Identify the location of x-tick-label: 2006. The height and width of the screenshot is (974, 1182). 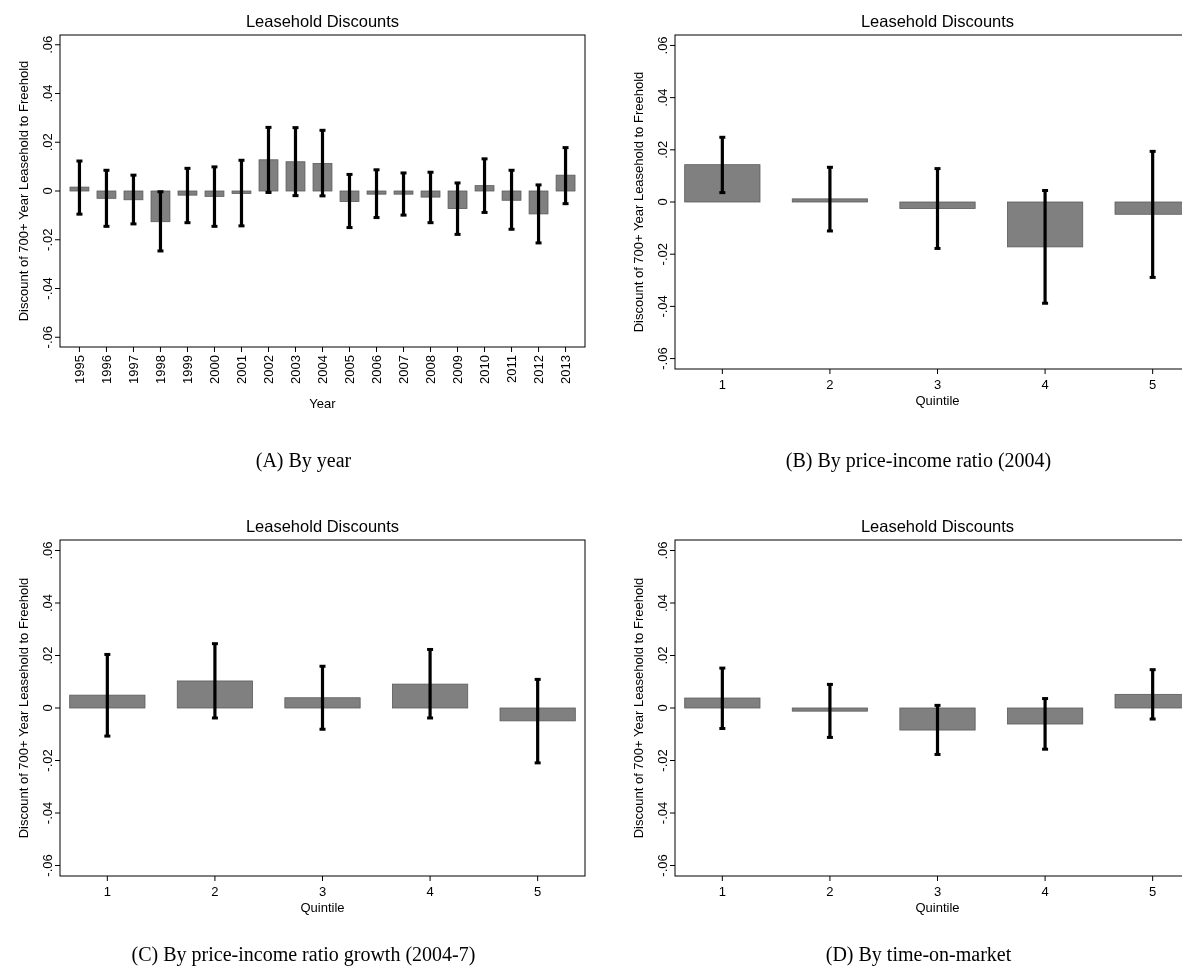
(377, 369).